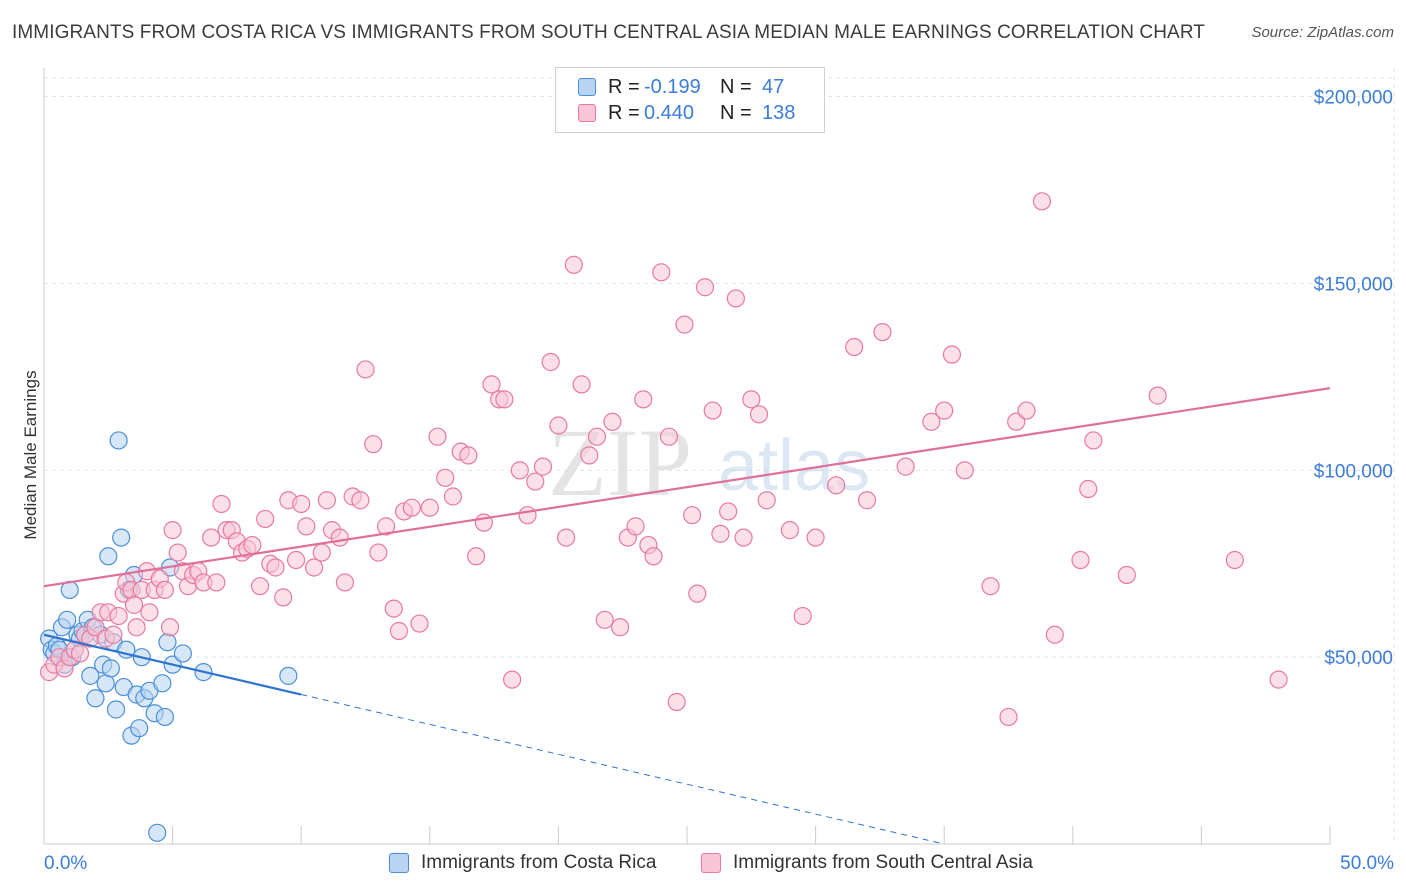  Describe the element at coordinates (587, 87) in the screenshot. I see `legend-swatch-costa-rica` at that location.